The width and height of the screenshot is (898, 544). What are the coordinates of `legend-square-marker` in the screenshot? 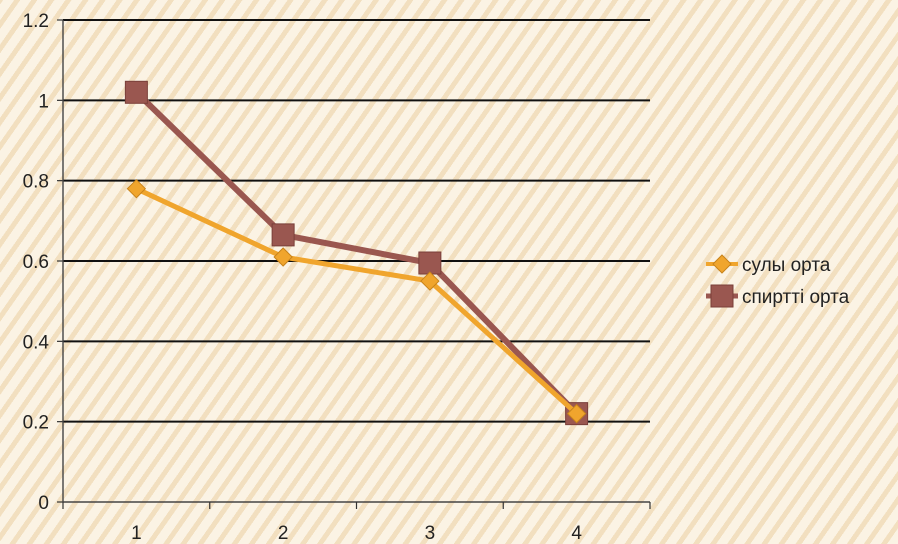 It's located at (722, 296).